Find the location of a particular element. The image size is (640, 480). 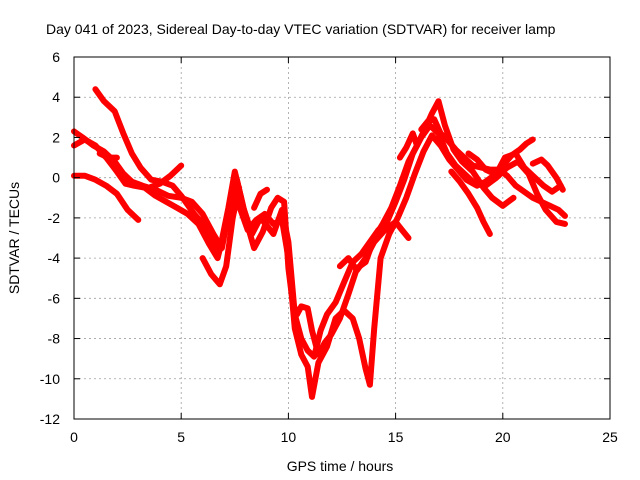

x-tick-label: 20 is located at coordinates (503, 437).